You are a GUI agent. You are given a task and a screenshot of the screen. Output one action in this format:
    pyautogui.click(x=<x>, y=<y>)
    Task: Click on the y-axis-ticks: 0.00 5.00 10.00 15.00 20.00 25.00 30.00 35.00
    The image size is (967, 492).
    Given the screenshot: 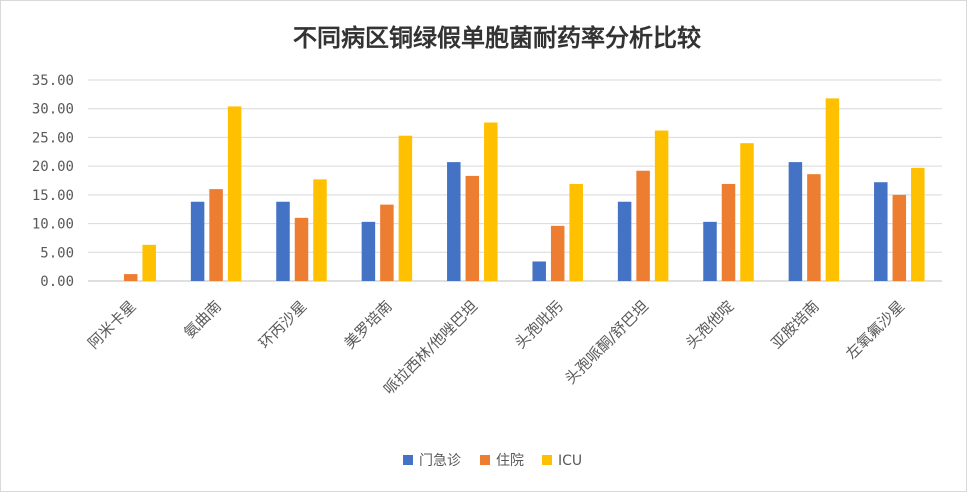 What is the action you would take?
    pyautogui.click(x=53, y=181)
    